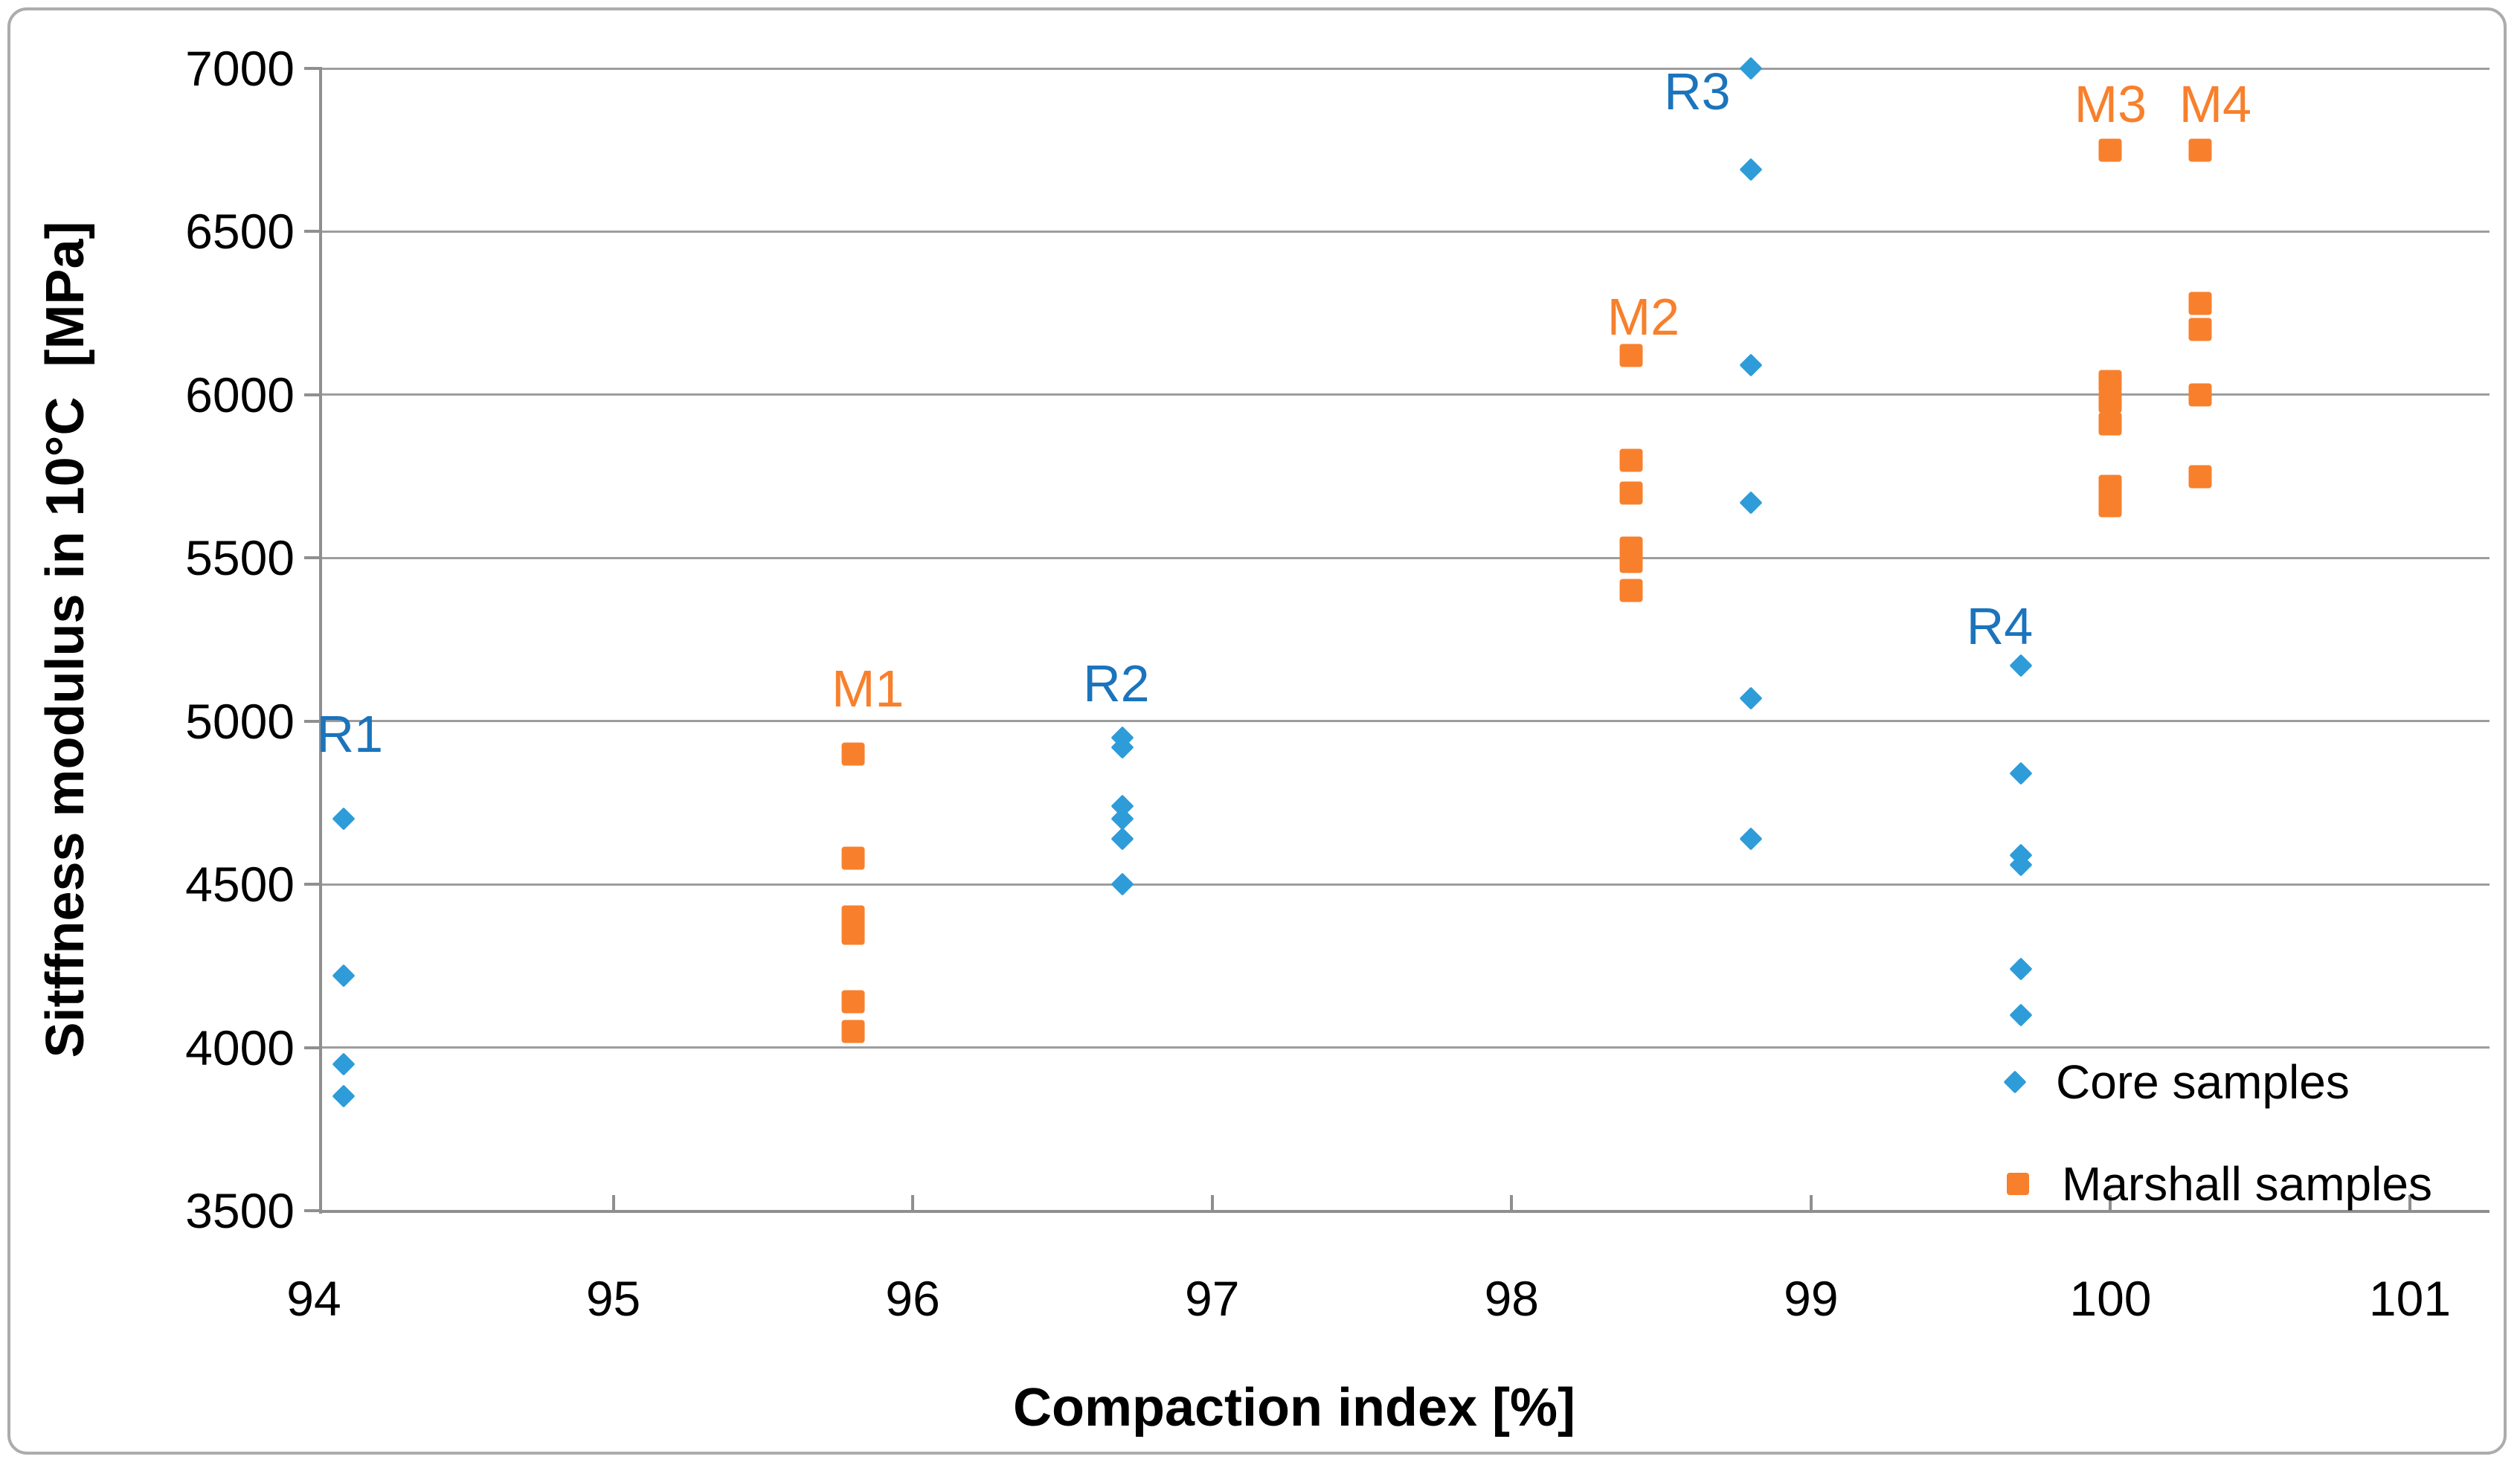  Describe the element at coordinates (868, 688) in the screenshot. I see `cluster-label-M1: M1` at that location.